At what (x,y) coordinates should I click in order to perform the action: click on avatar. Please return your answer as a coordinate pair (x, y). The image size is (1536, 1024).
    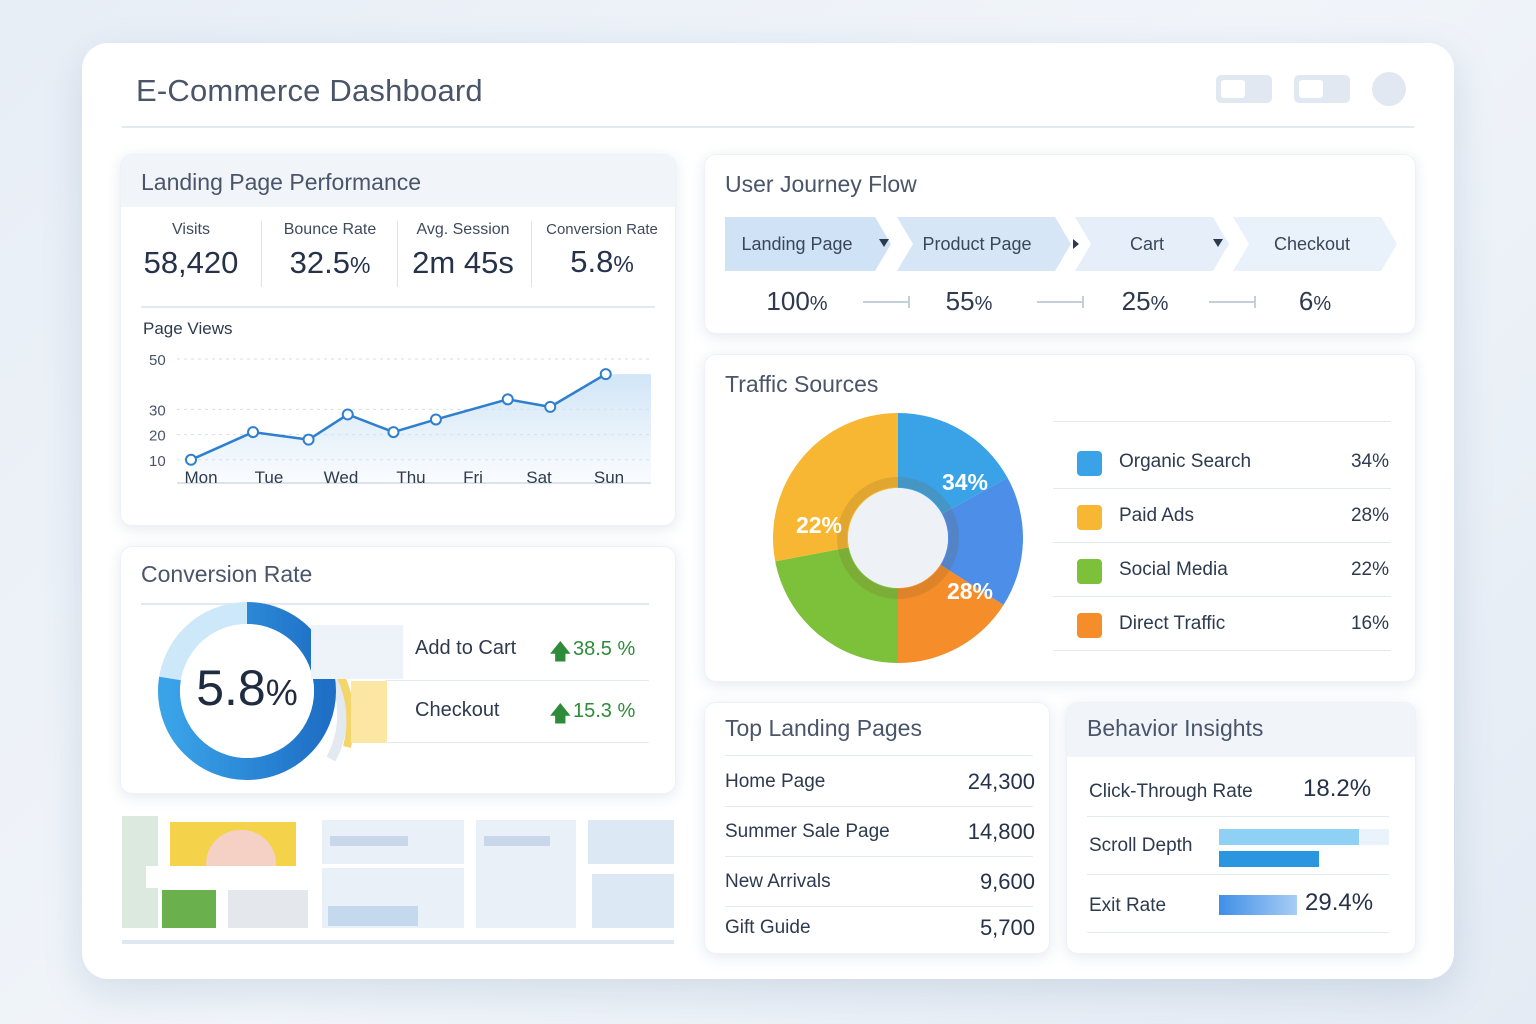
    Looking at the image, I should click on (1389, 89).